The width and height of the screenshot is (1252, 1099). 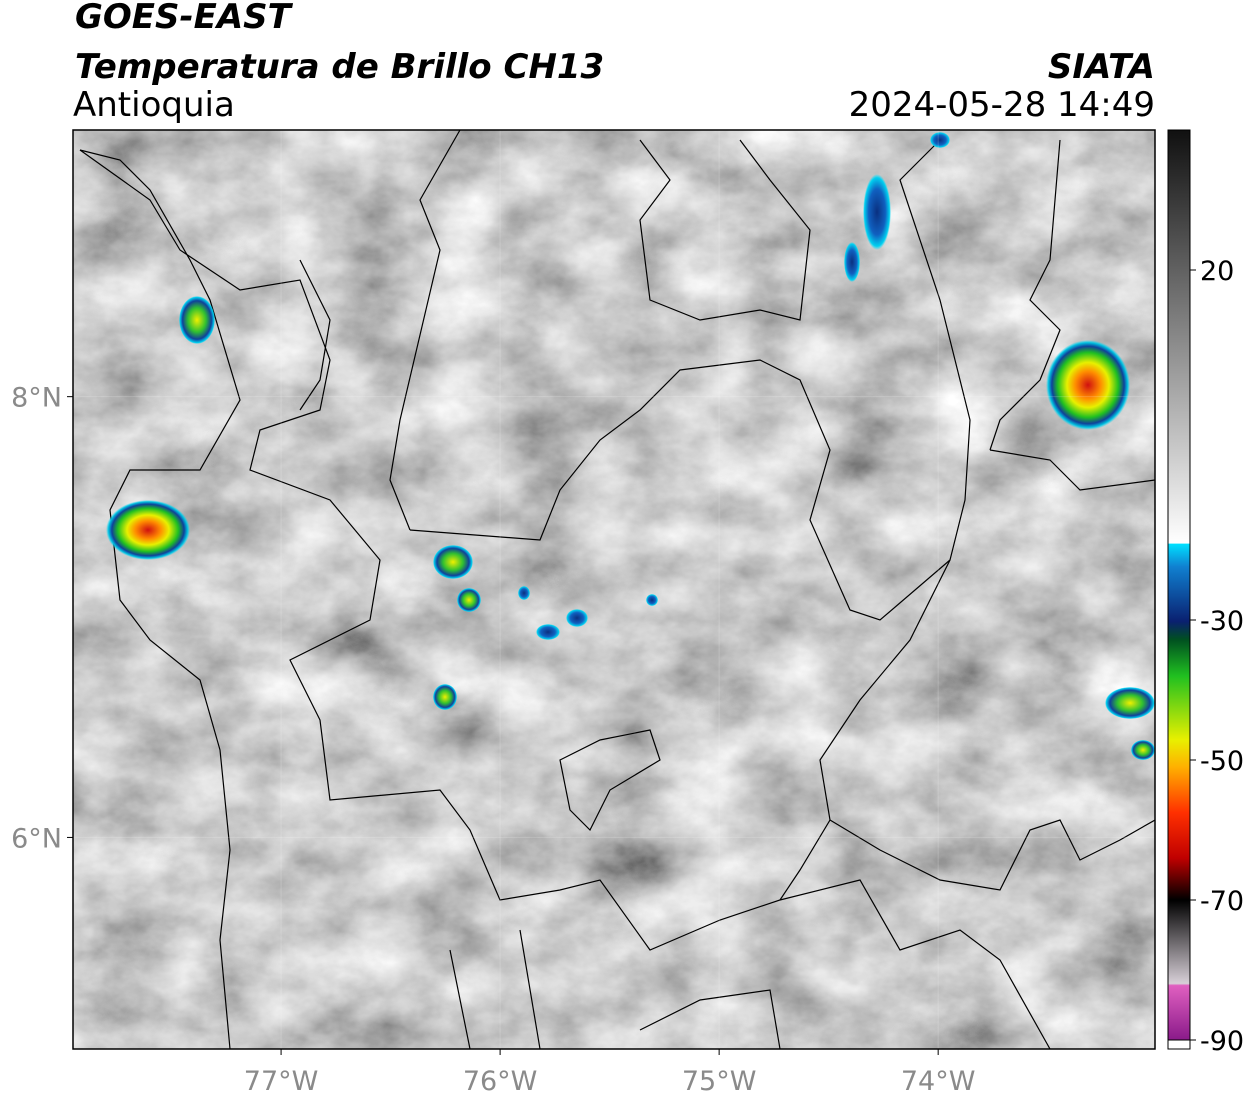 What do you see at coordinates (1179, 1044) in the screenshot?
I see `colorbar-extension` at bounding box center [1179, 1044].